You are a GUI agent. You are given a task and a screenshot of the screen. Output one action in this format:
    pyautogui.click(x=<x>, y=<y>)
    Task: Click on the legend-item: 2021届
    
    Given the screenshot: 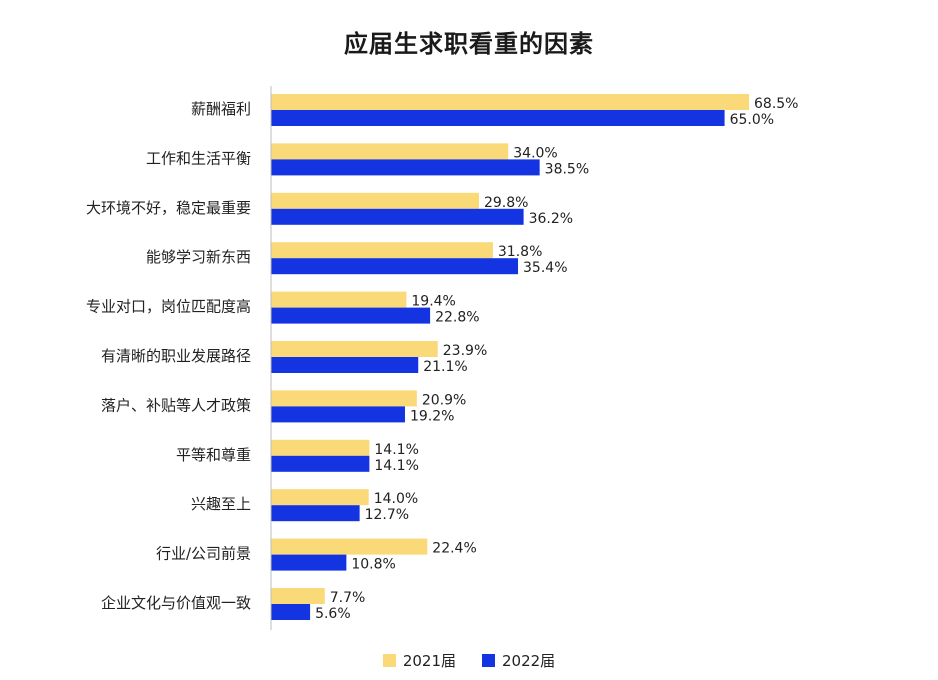 What is the action you would take?
    pyautogui.click(x=419, y=660)
    